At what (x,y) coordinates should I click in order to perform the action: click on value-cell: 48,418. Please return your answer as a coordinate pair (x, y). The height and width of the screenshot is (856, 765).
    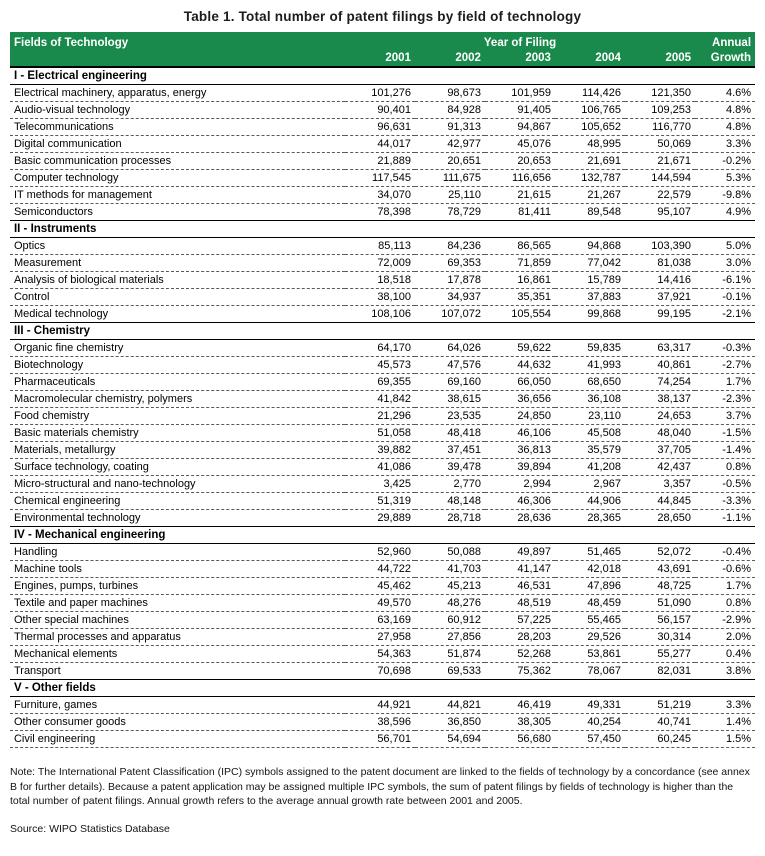
    Looking at the image, I should click on (449, 433).